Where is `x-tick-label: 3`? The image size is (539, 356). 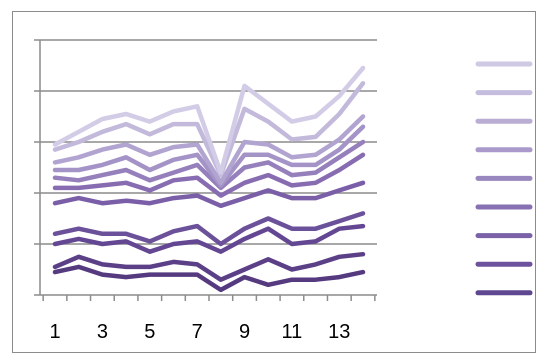
x-tick-label: 3 is located at coordinates (102, 332).